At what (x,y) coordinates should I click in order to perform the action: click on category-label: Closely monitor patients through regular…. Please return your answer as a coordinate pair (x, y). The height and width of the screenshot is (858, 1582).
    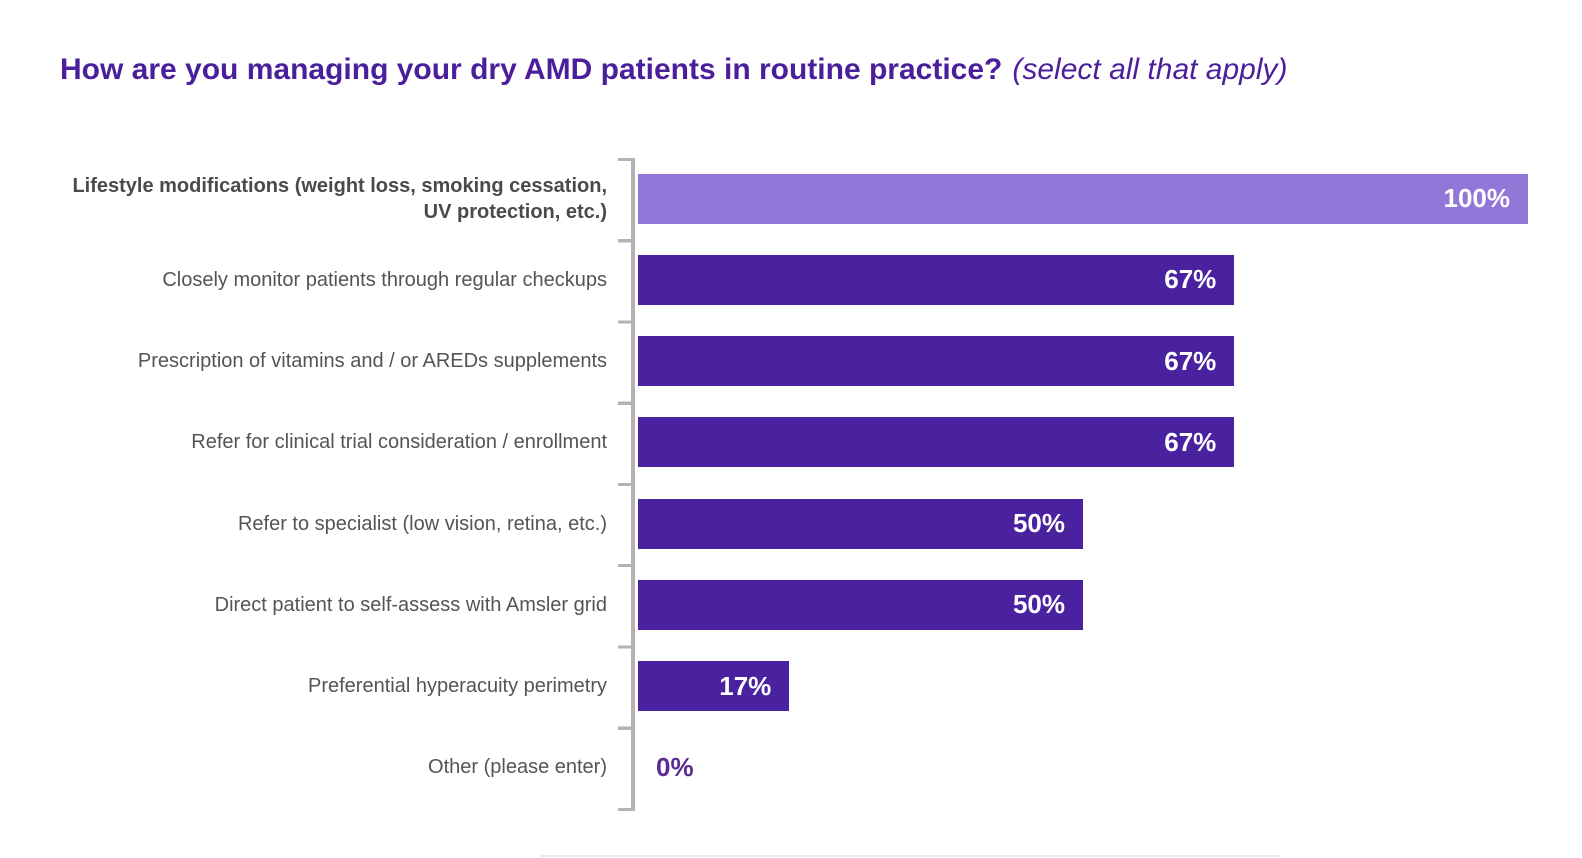
    Looking at the image, I should click on (384, 279).